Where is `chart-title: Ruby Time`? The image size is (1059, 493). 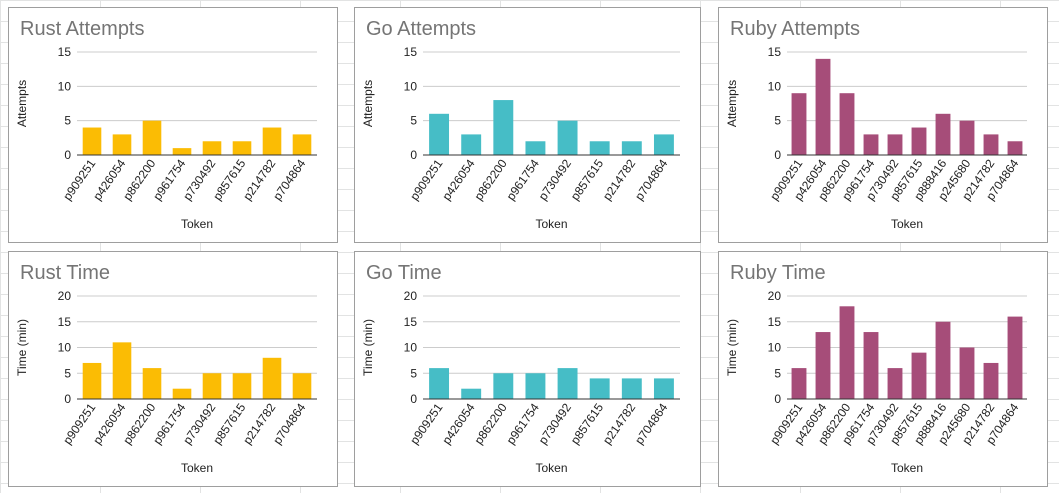
chart-title: Ruby Time is located at coordinates (778, 273).